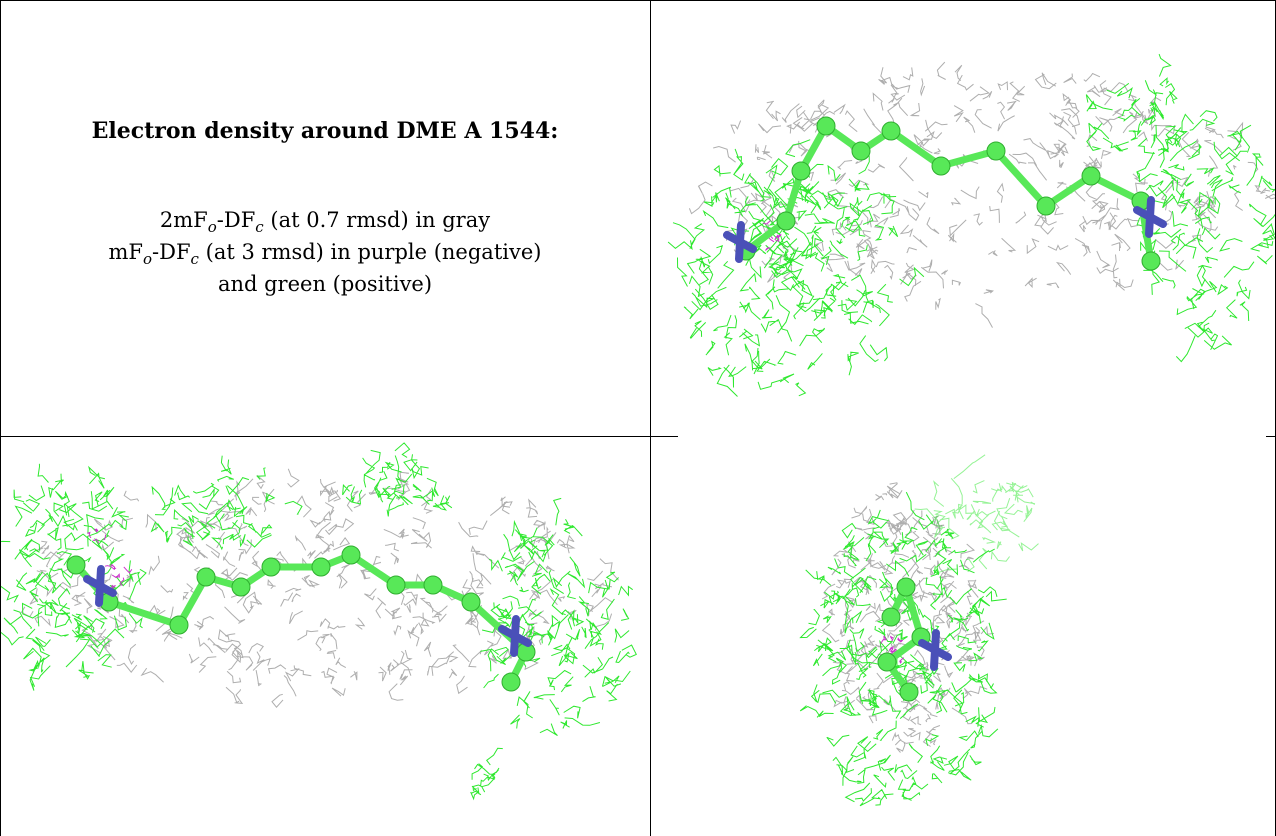  Describe the element at coordinates (0, 418) in the screenshot. I see `border-left` at that location.